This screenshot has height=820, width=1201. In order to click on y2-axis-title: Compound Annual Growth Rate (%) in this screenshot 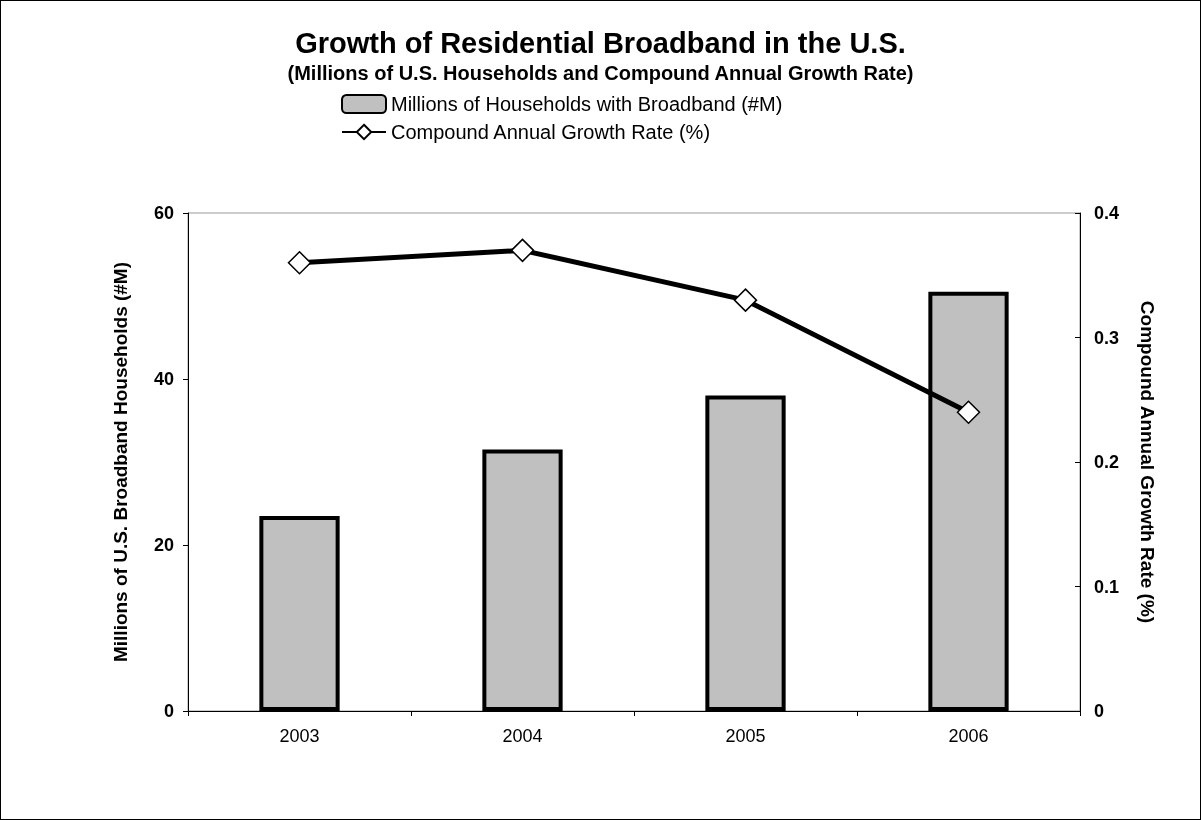, I will do `click(1147, 462)`.